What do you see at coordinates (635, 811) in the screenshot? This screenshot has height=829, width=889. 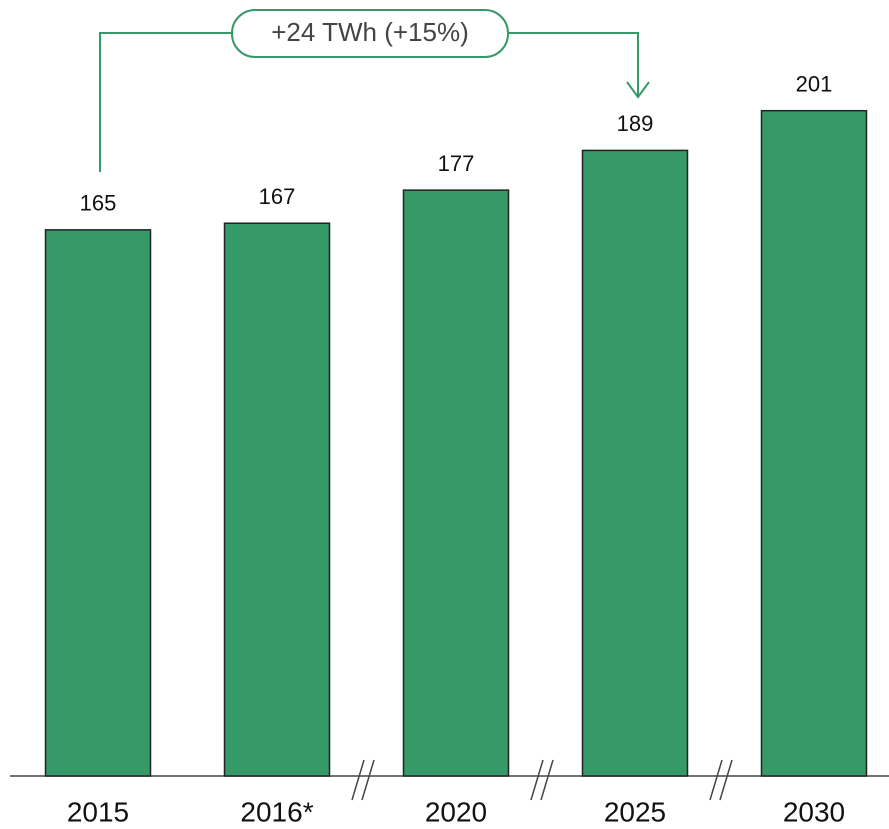 I see `x-tick-label: 2025` at bounding box center [635, 811].